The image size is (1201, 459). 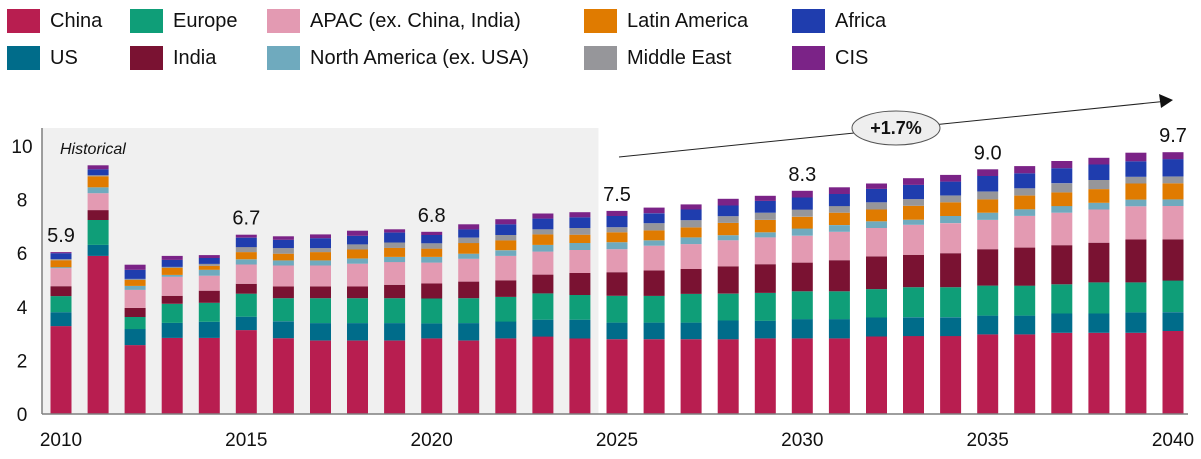 I want to click on bar-segment-china-2033, so click(x=913, y=375).